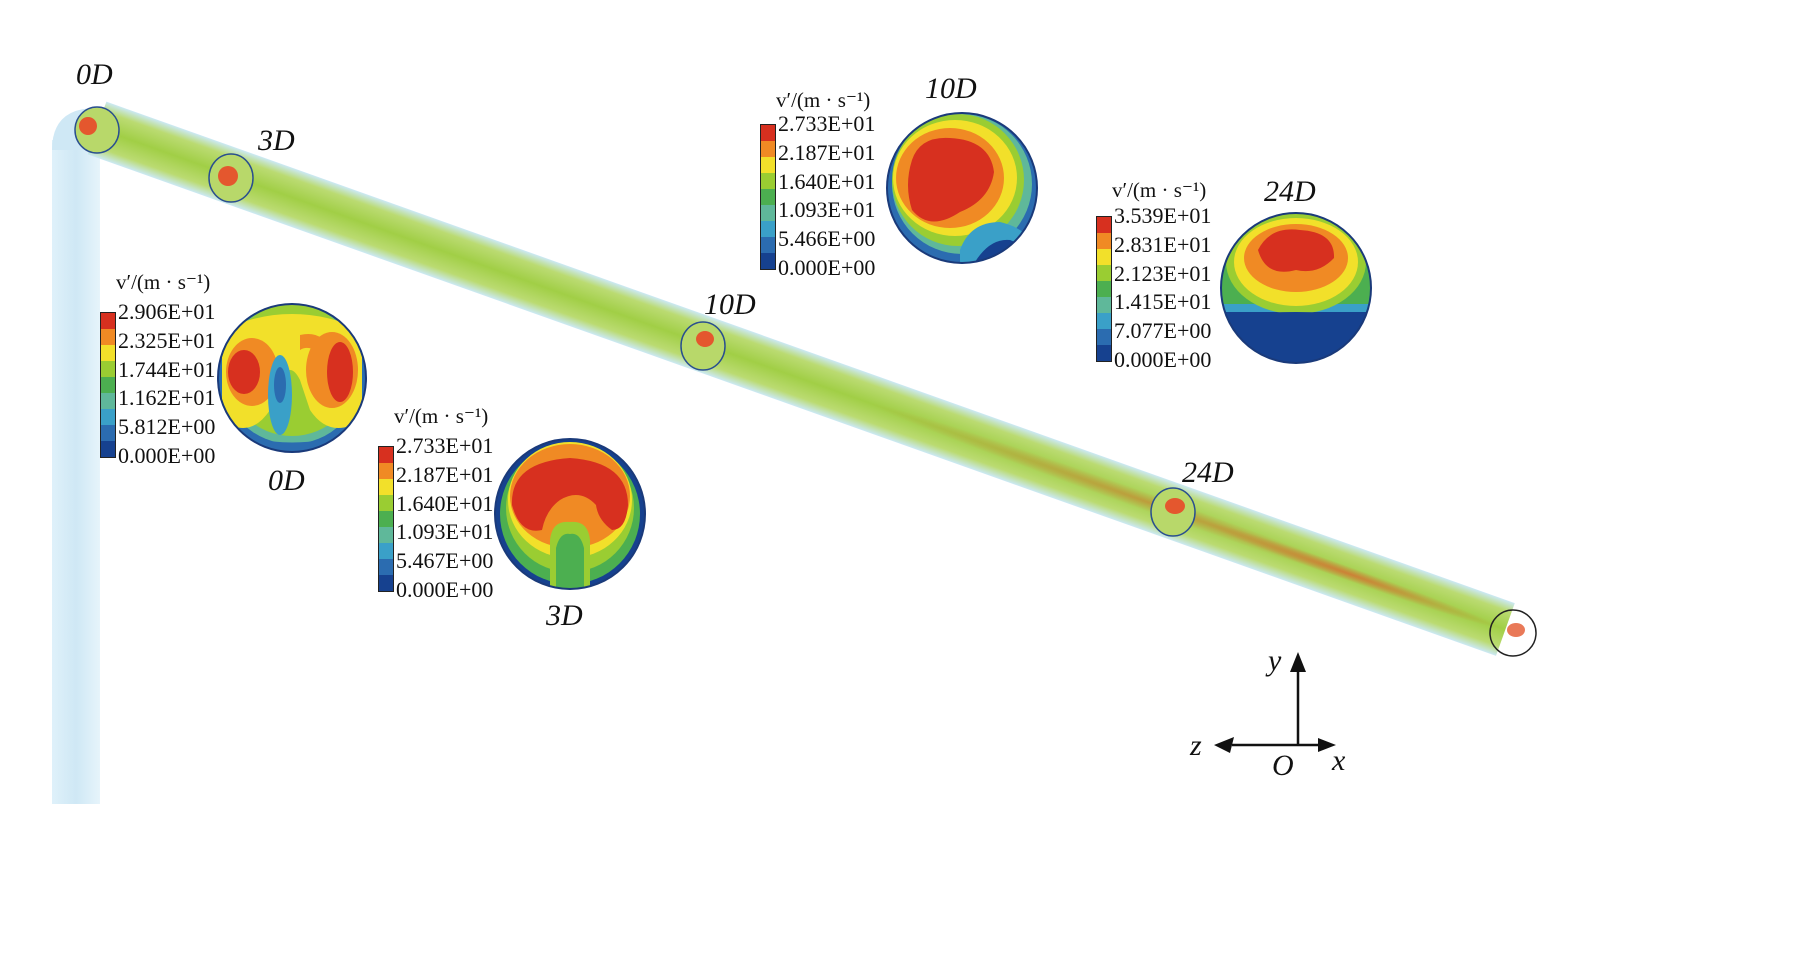 The height and width of the screenshot is (964, 1820). What do you see at coordinates (730, 304) in the screenshot?
I see `pipe-label-10d: 10D` at bounding box center [730, 304].